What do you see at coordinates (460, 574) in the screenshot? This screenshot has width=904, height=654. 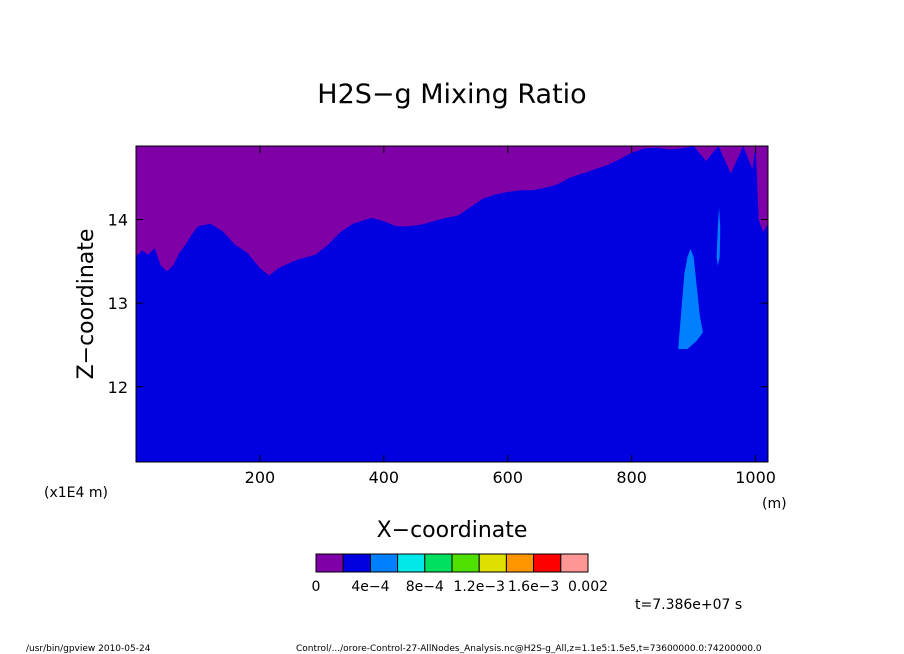 I see `colorbar: 0 4e−4 8e−4 1.2e−3 1.6e−3 0.002` at bounding box center [460, 574].